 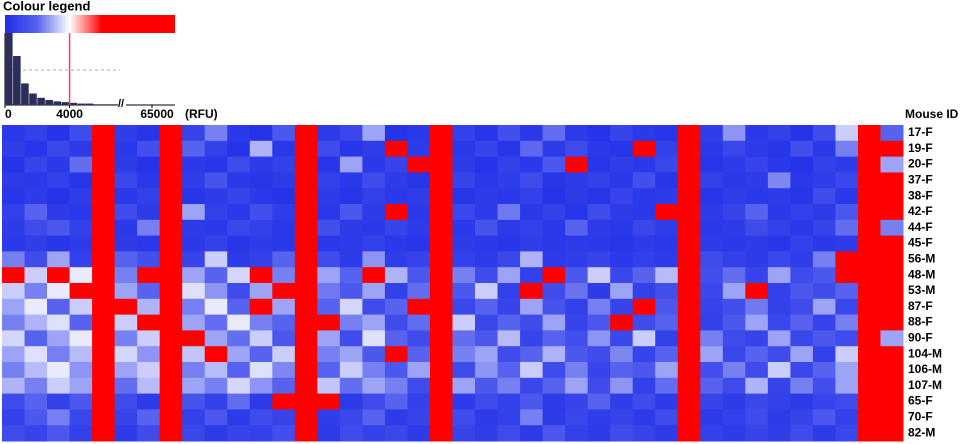 I want to click on row-label: 104-M, so click(x=925, y=353).